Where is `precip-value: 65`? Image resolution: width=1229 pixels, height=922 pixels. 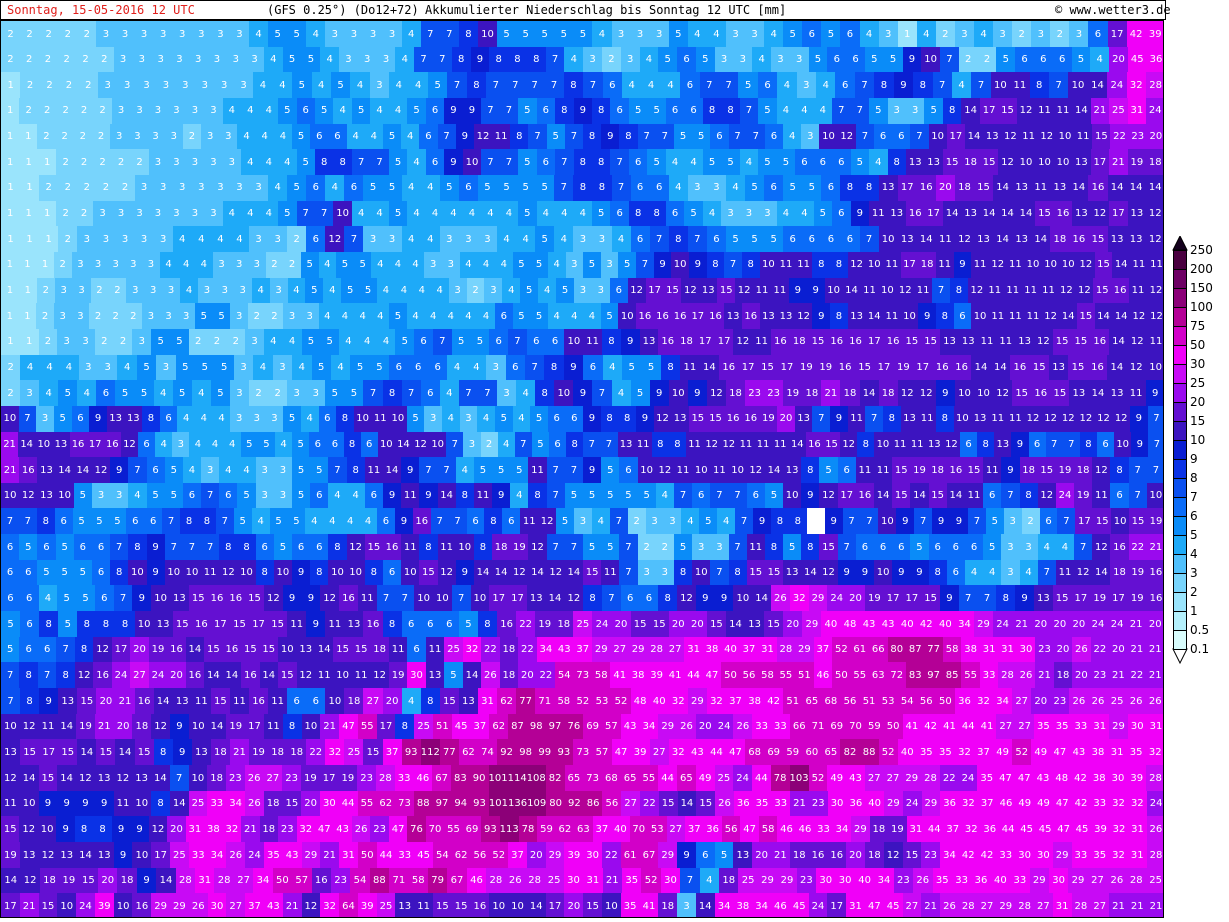
precip-value: 65 is located at coordinates (686, 778).